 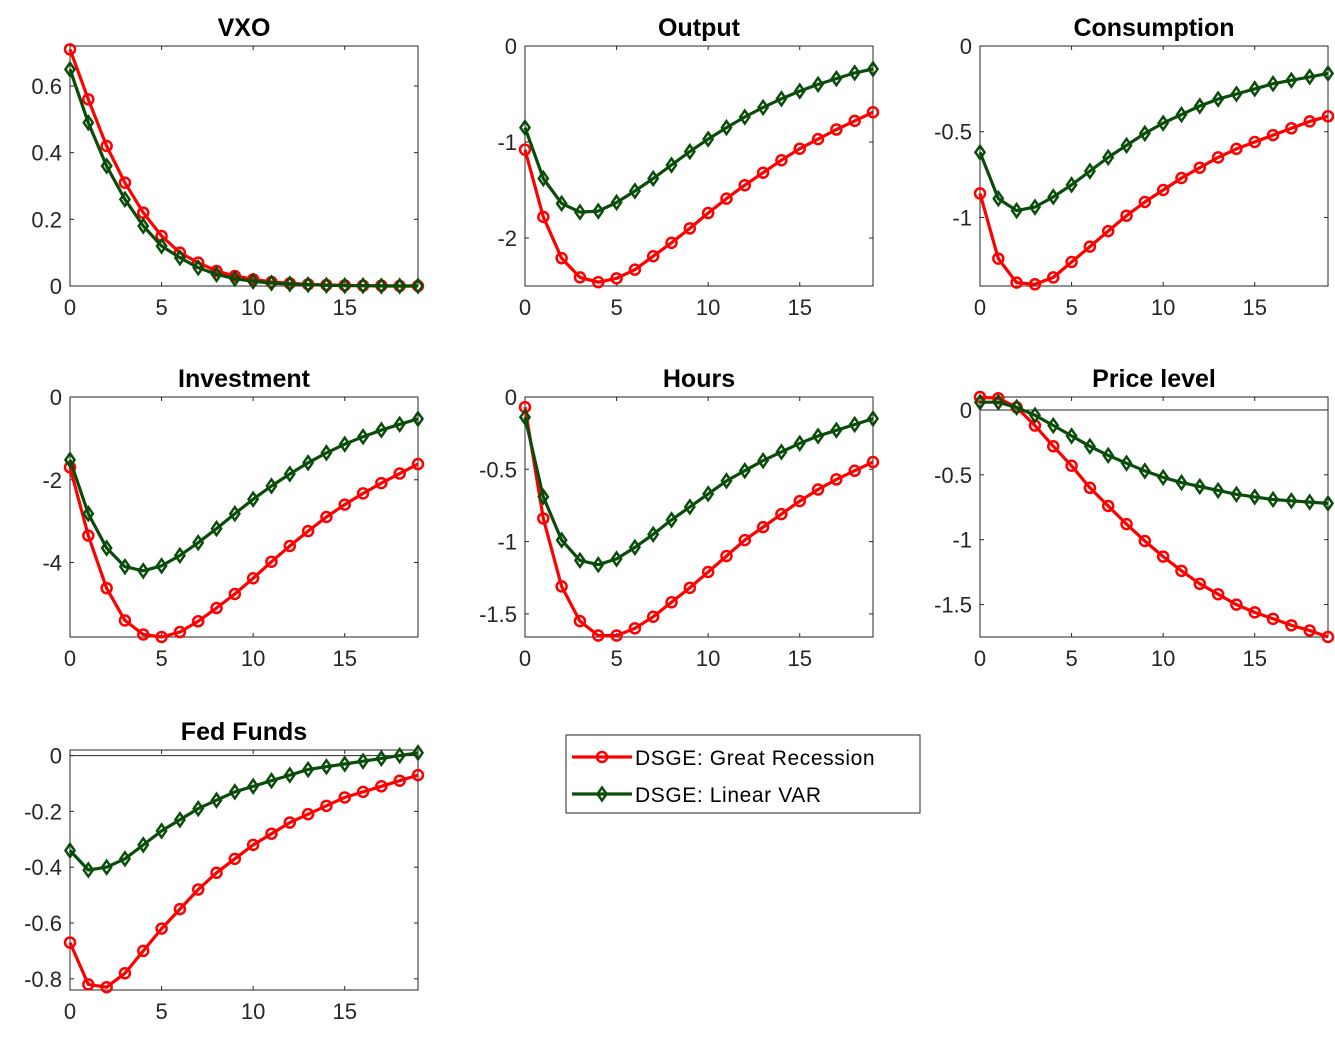 What do you see at coordinates (699, 28) in the screenshot?
I see `panel-title: Output` at bounding box center [699, 28].